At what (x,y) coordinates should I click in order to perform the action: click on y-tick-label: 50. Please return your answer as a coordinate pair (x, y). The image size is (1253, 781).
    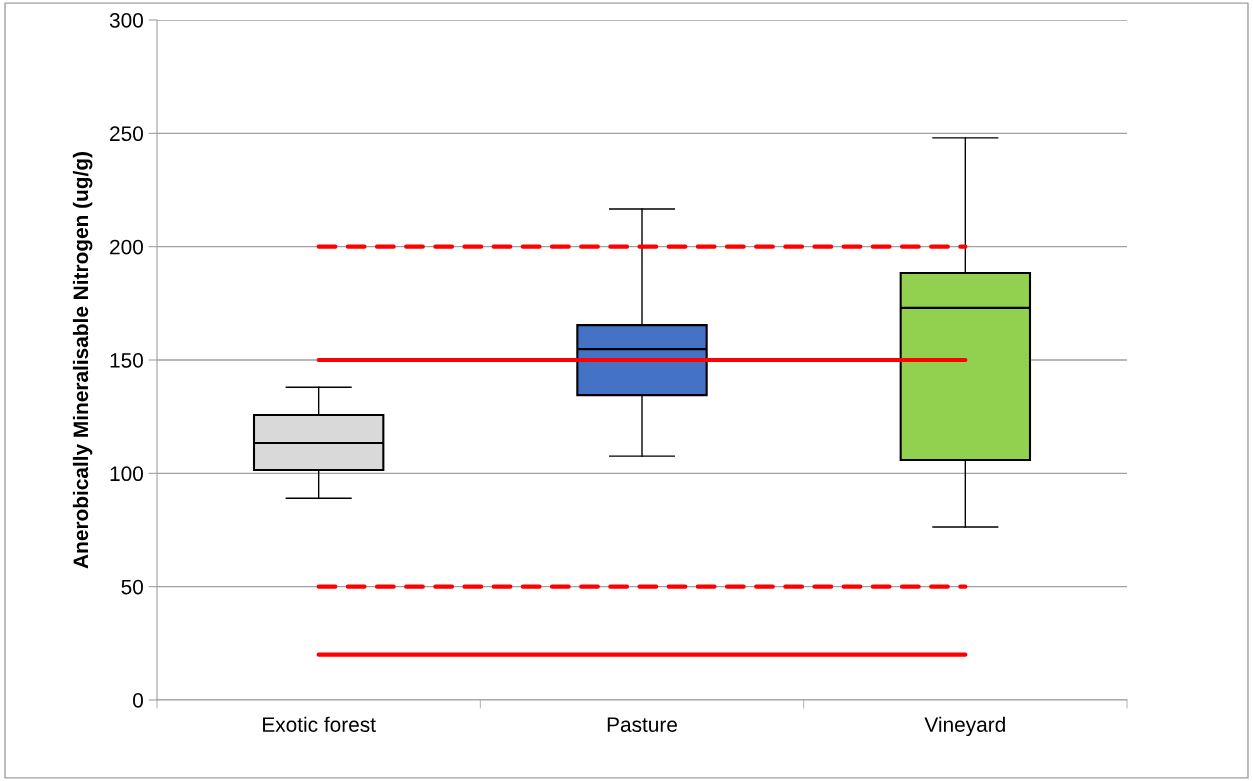
    Looking at the image, I should click on (132, 587).